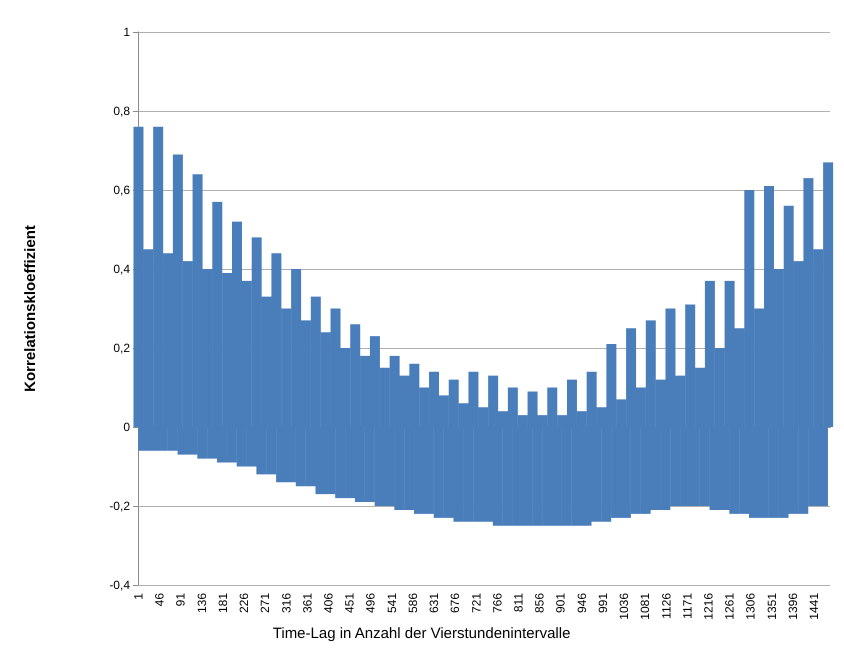 The height and width of the screenshot is (655, 844). I want to click on x-tick-label: 1216, so click(708, 606).